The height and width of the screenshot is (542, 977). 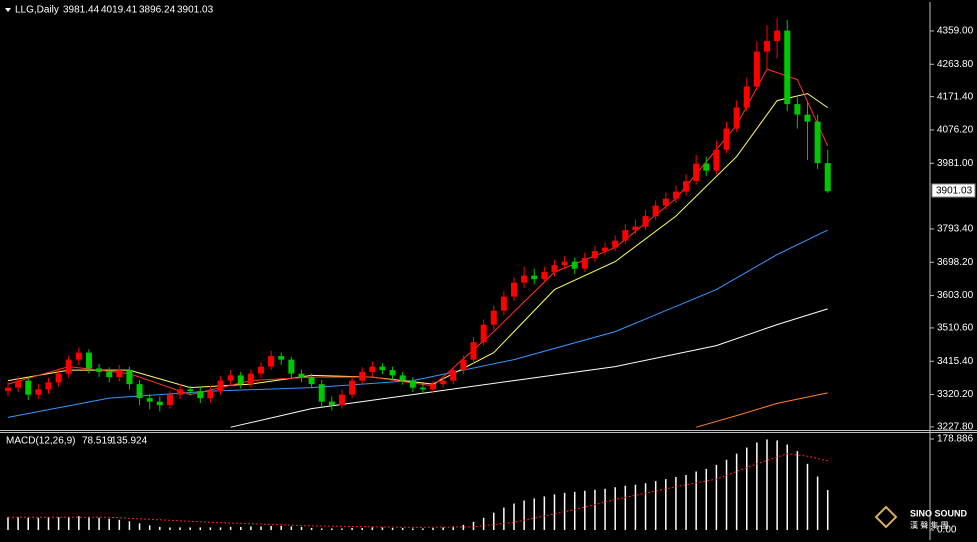 What do you see at coordinates (955, 262) in the screenshot?
I see `y-tick-label: 3698.20` at bounding box center [955, 262].